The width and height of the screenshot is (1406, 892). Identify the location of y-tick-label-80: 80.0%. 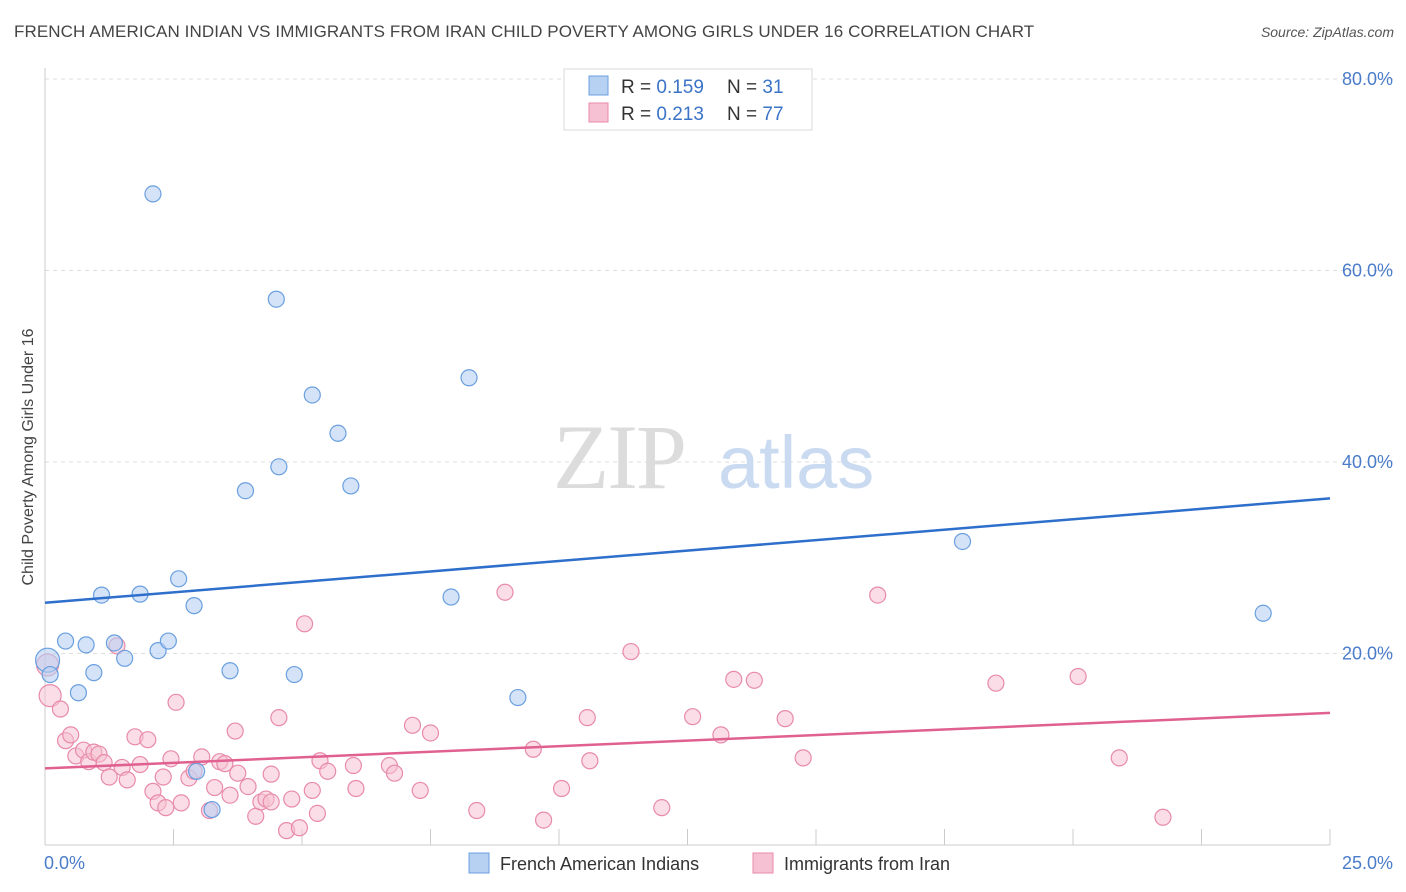
(1367, 79).